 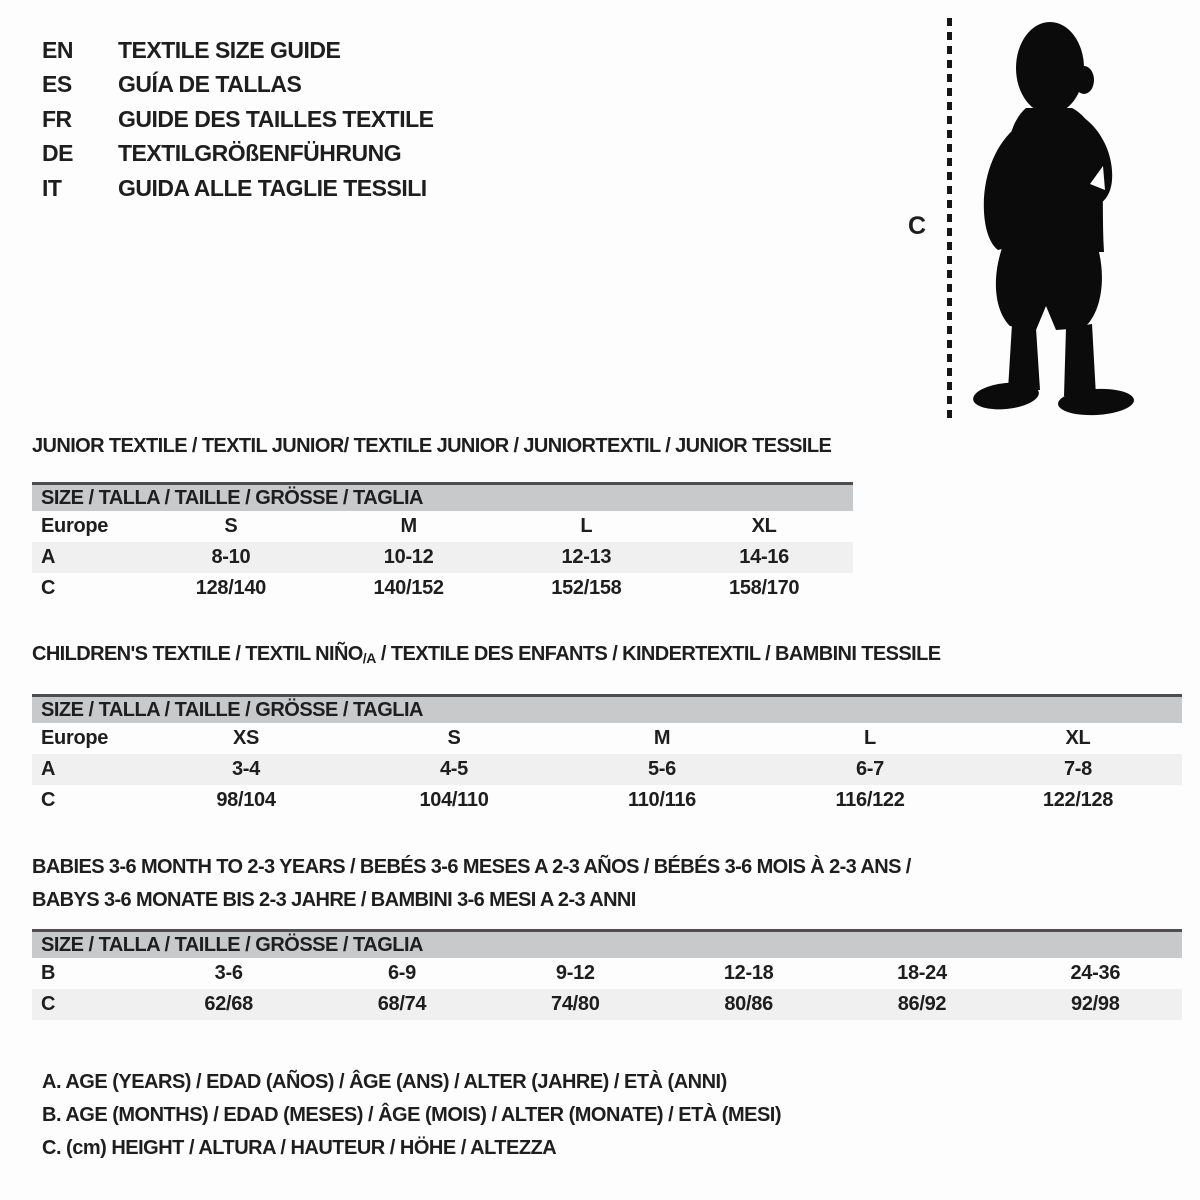 What do you see at coordinates (229, 49) in the screenshot?
I see `guide-title: TEXTILE SIZE GUIDE` at bounding box center [229, 49].